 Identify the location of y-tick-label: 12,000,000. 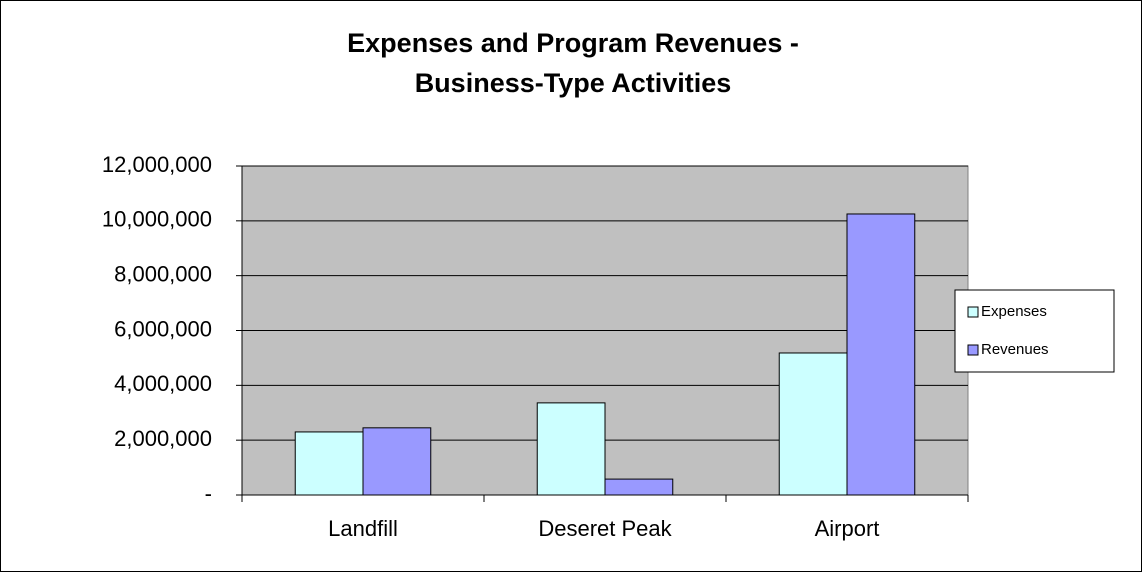
(157, 164).